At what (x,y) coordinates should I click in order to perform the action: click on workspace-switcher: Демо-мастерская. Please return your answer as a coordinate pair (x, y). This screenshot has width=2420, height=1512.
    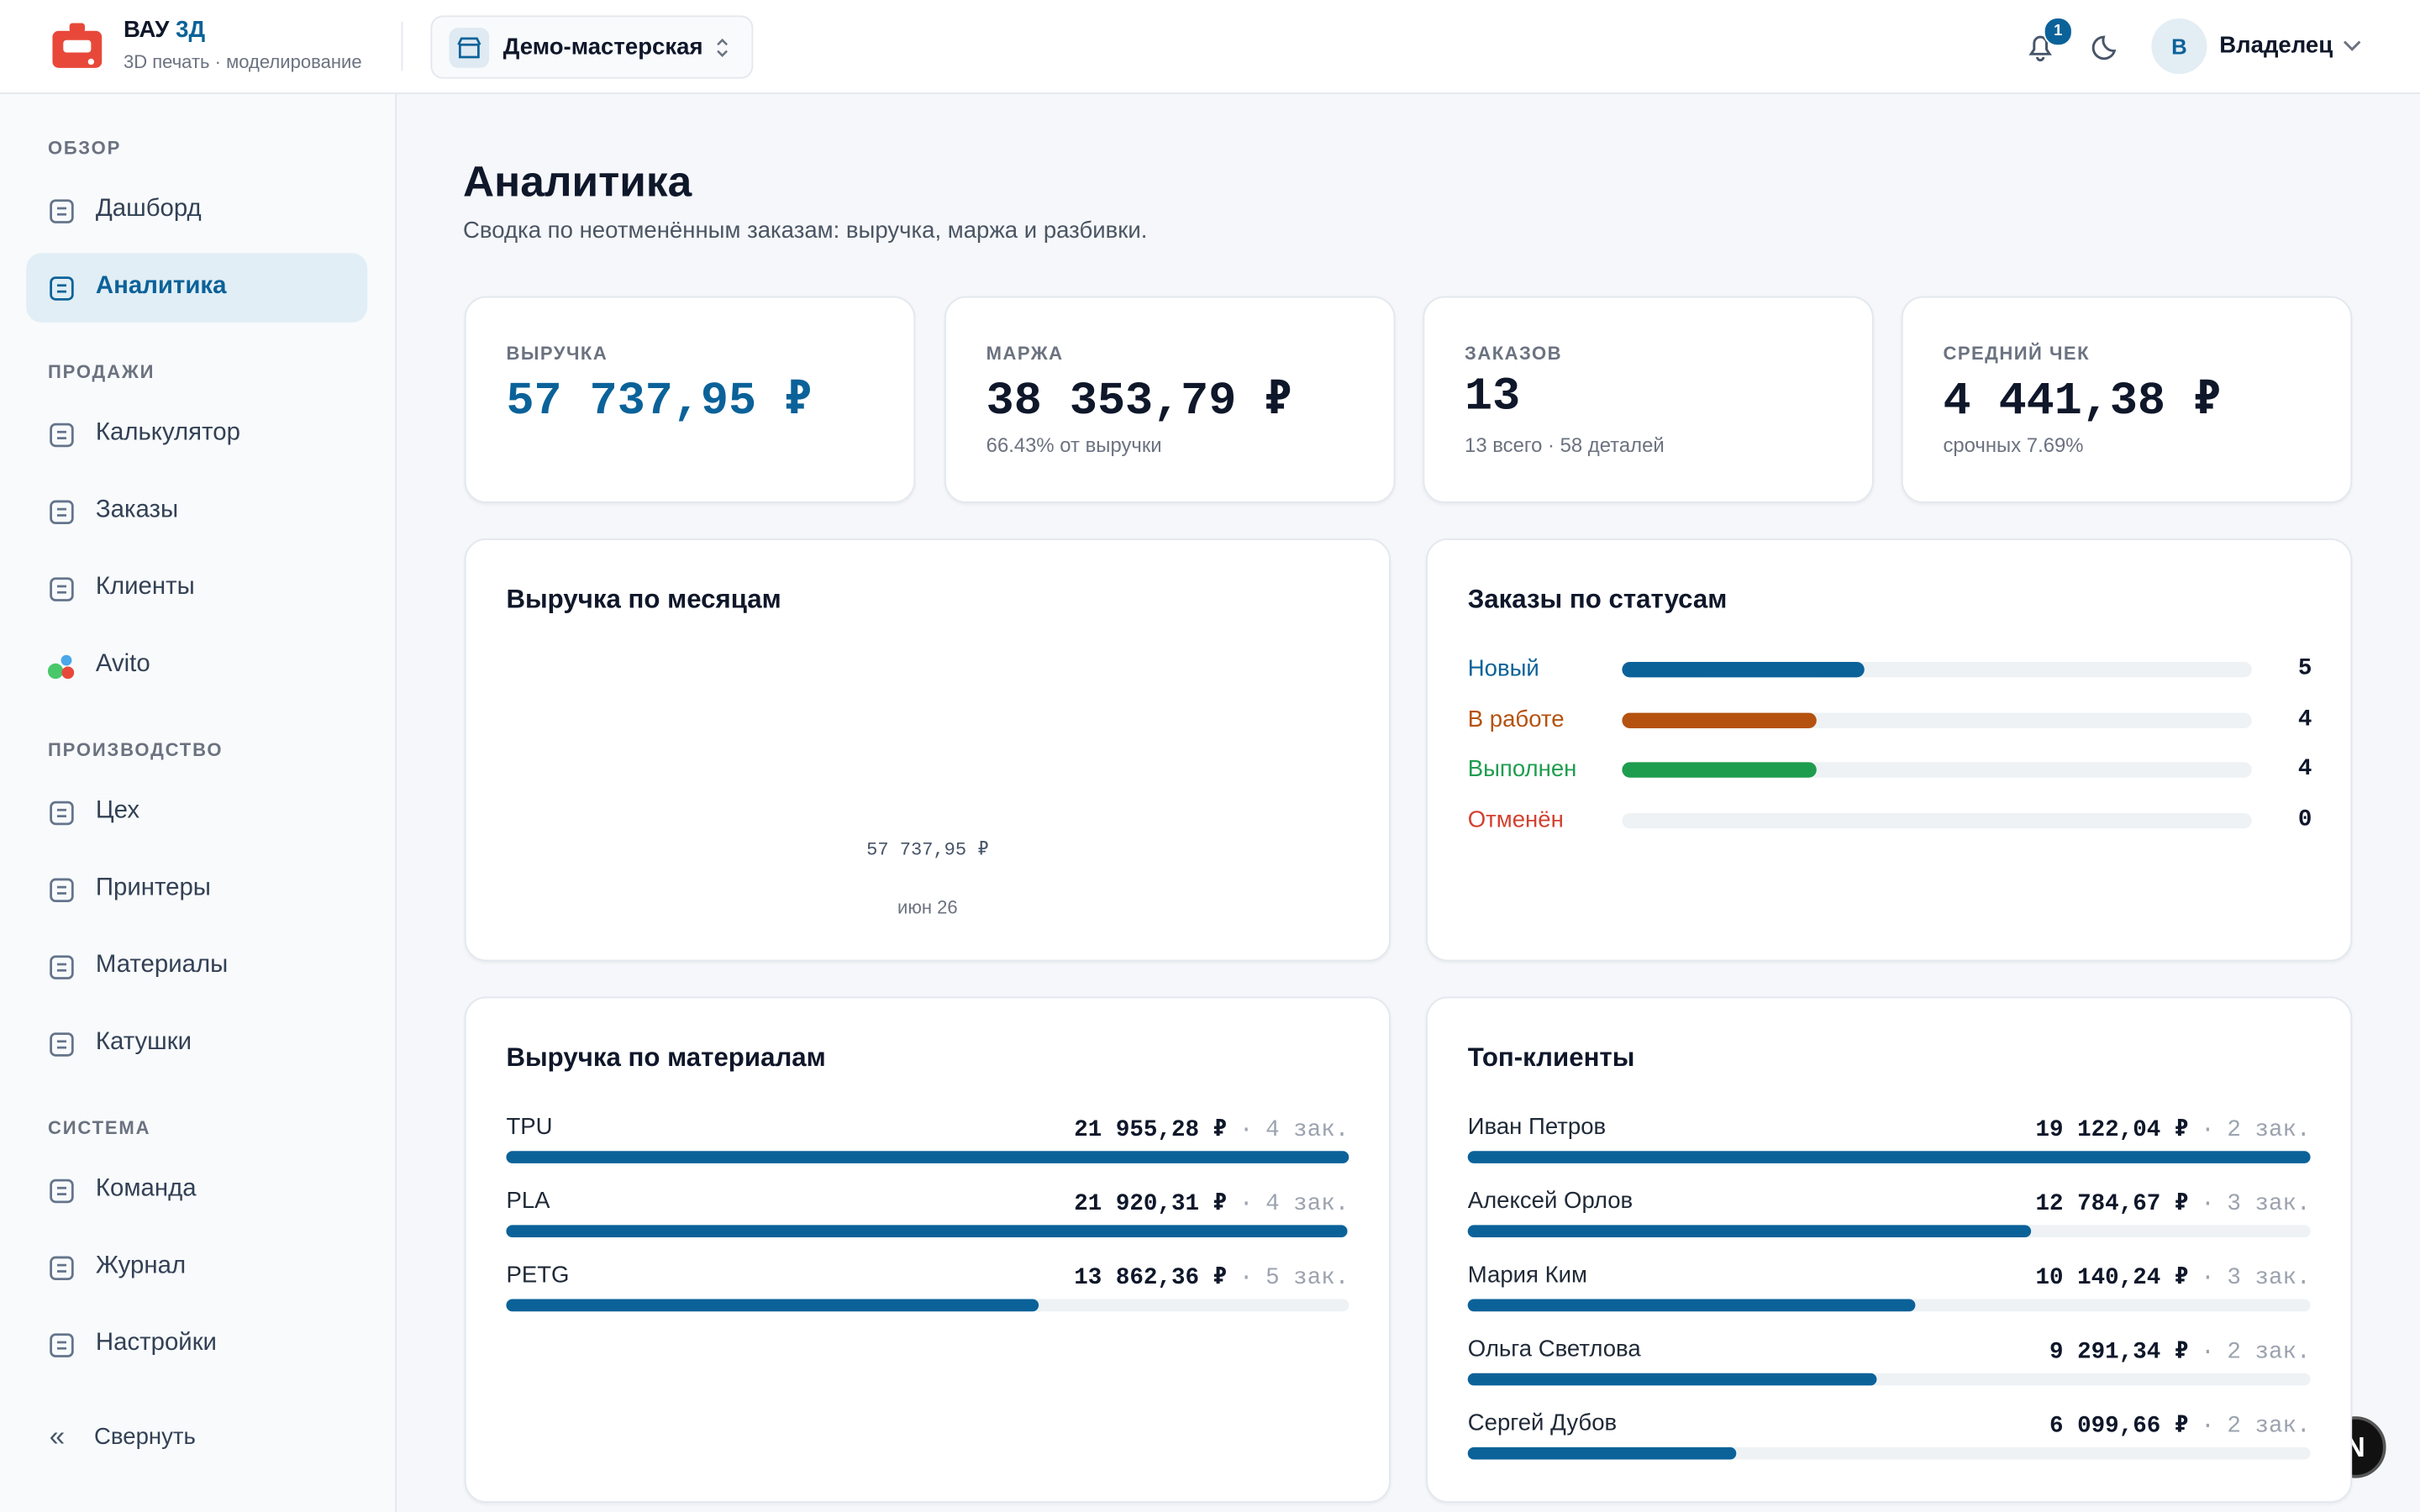
    Looking at the image, I should click on (592, 47).